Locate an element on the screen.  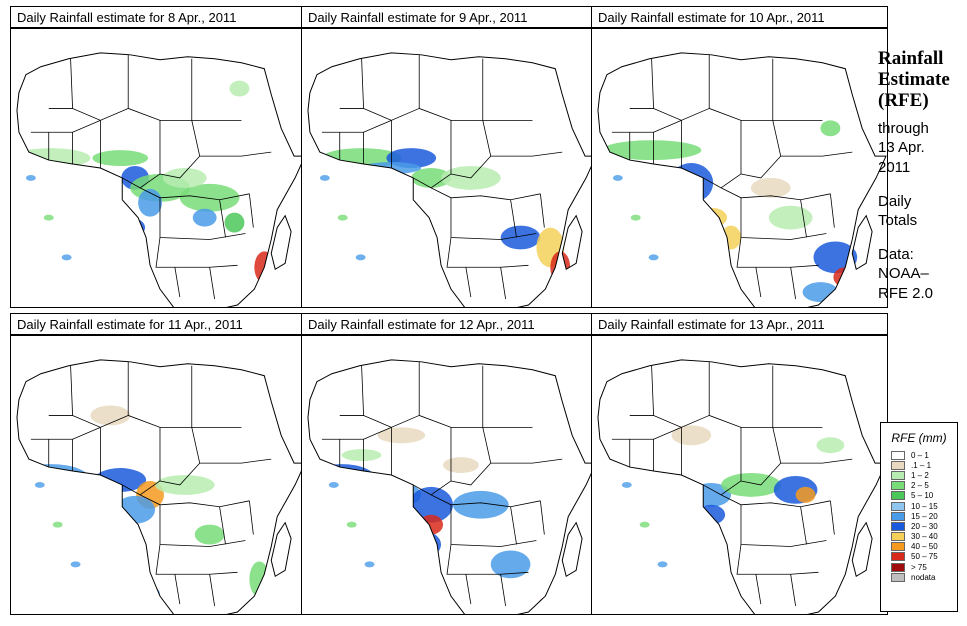
end-date-line-1: 13 Apr. is located at coordinates (901, 147).